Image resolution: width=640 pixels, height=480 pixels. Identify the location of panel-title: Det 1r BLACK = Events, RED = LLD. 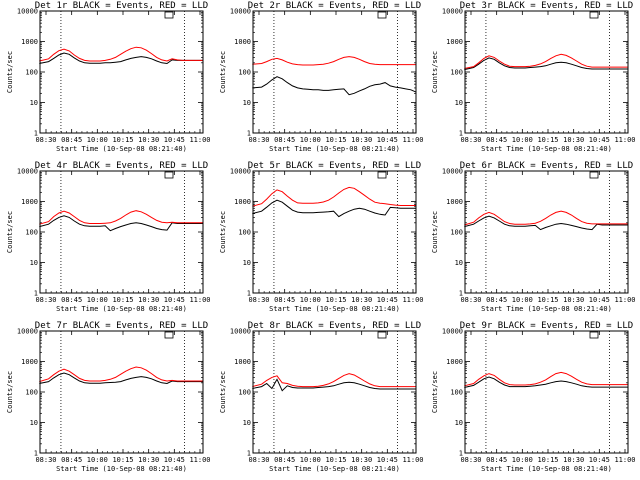
(121, 6).